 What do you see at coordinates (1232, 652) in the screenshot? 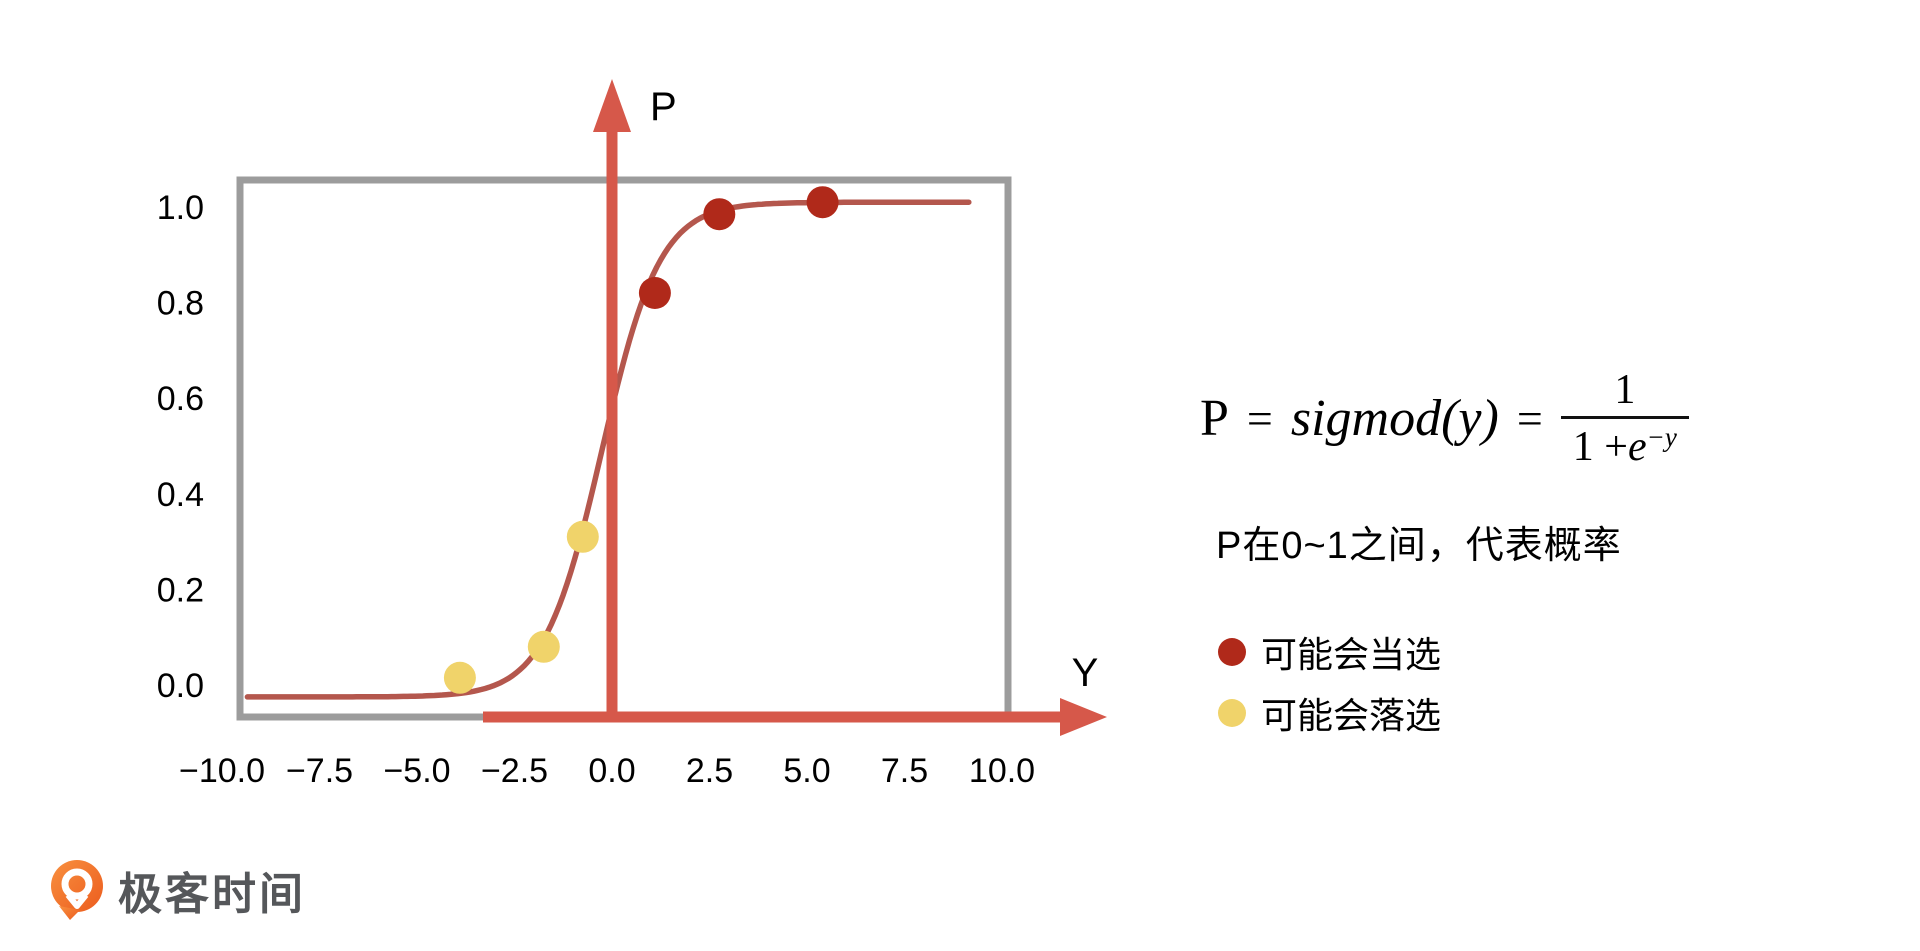
I see `elected-dot-icon` at bounding box center [1232, 652].